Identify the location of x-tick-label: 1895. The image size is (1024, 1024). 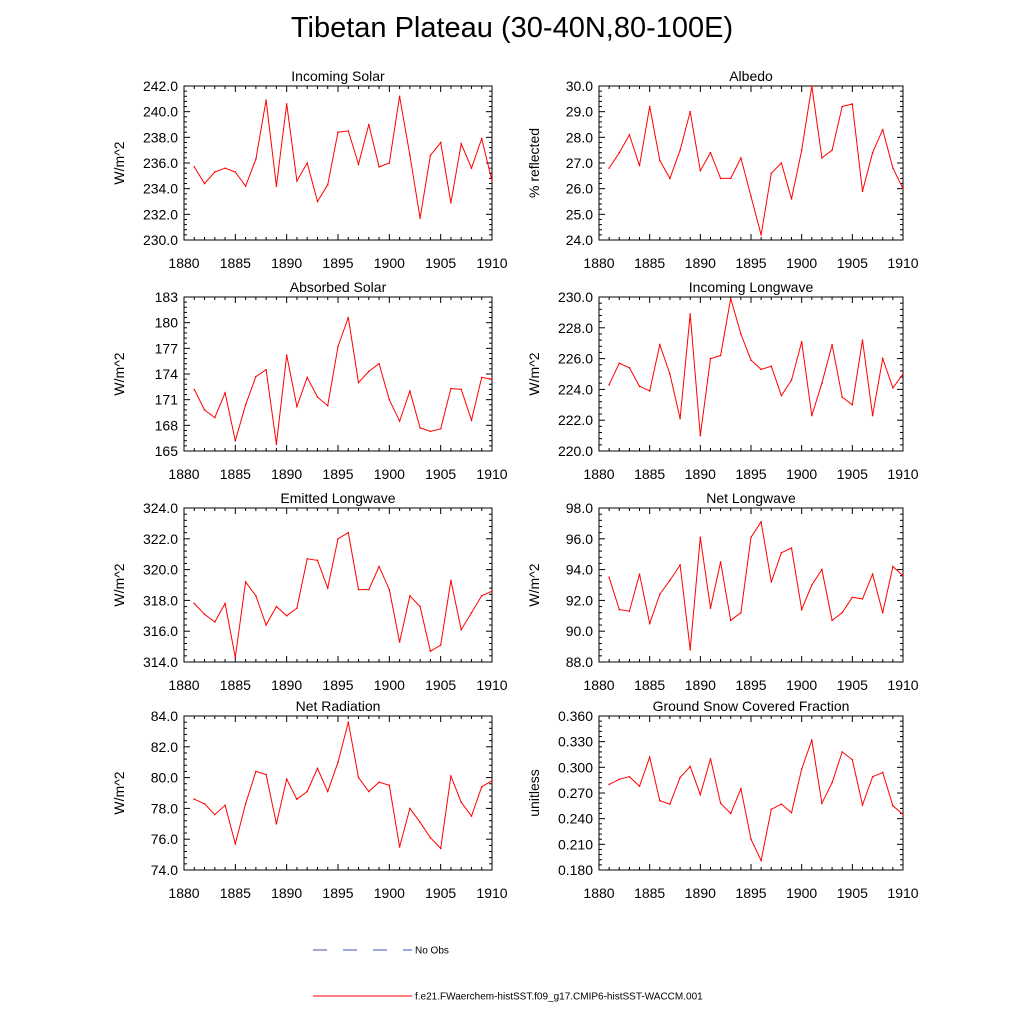
(750, 263).